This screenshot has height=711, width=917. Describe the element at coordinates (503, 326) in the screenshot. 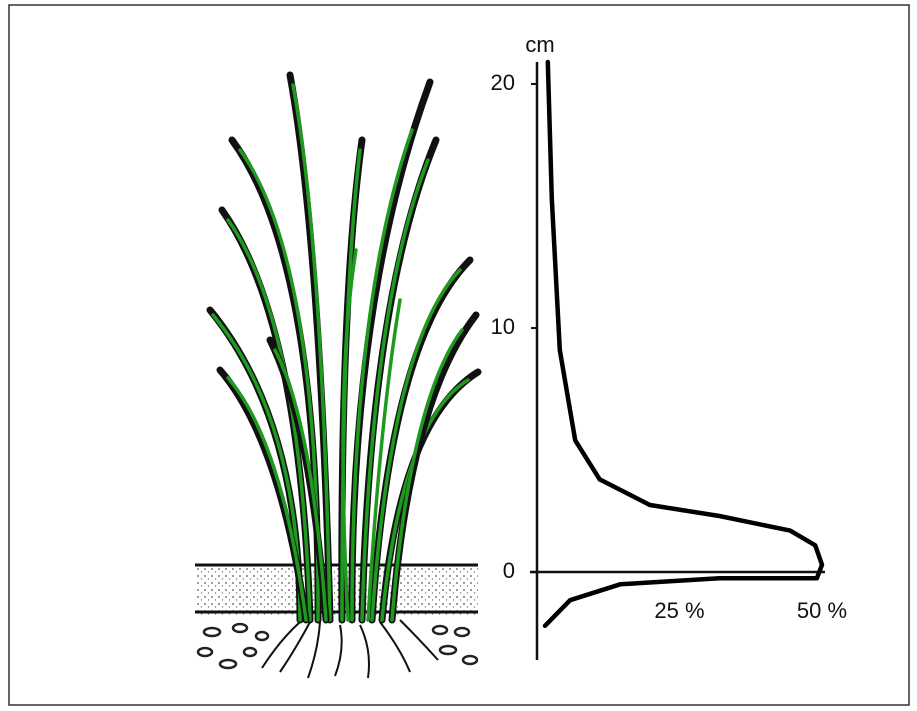

I see `y-tick-label: 10` at that location.